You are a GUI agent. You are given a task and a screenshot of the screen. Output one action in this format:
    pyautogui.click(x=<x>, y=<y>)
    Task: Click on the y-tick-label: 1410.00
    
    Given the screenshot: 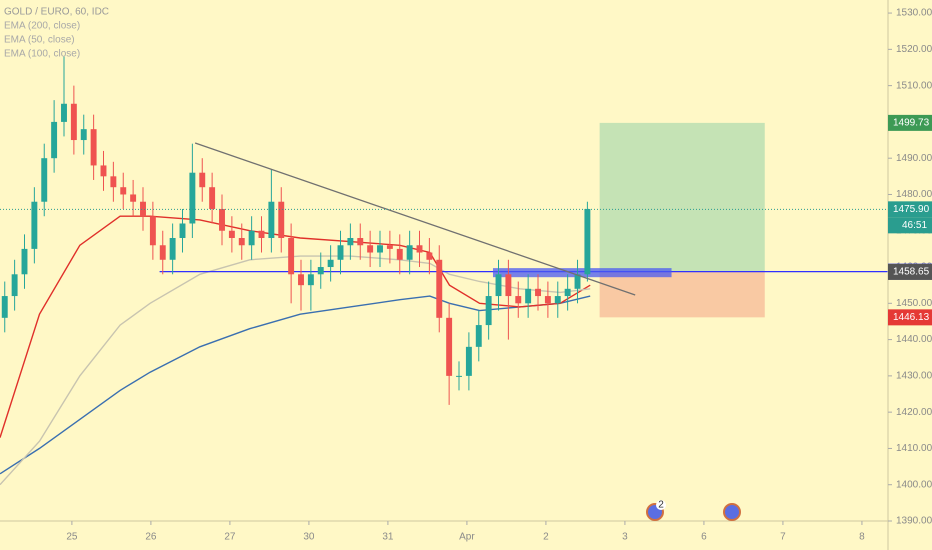 What is the action you would take?
    pyautogui.click(x=914, y=448)
    